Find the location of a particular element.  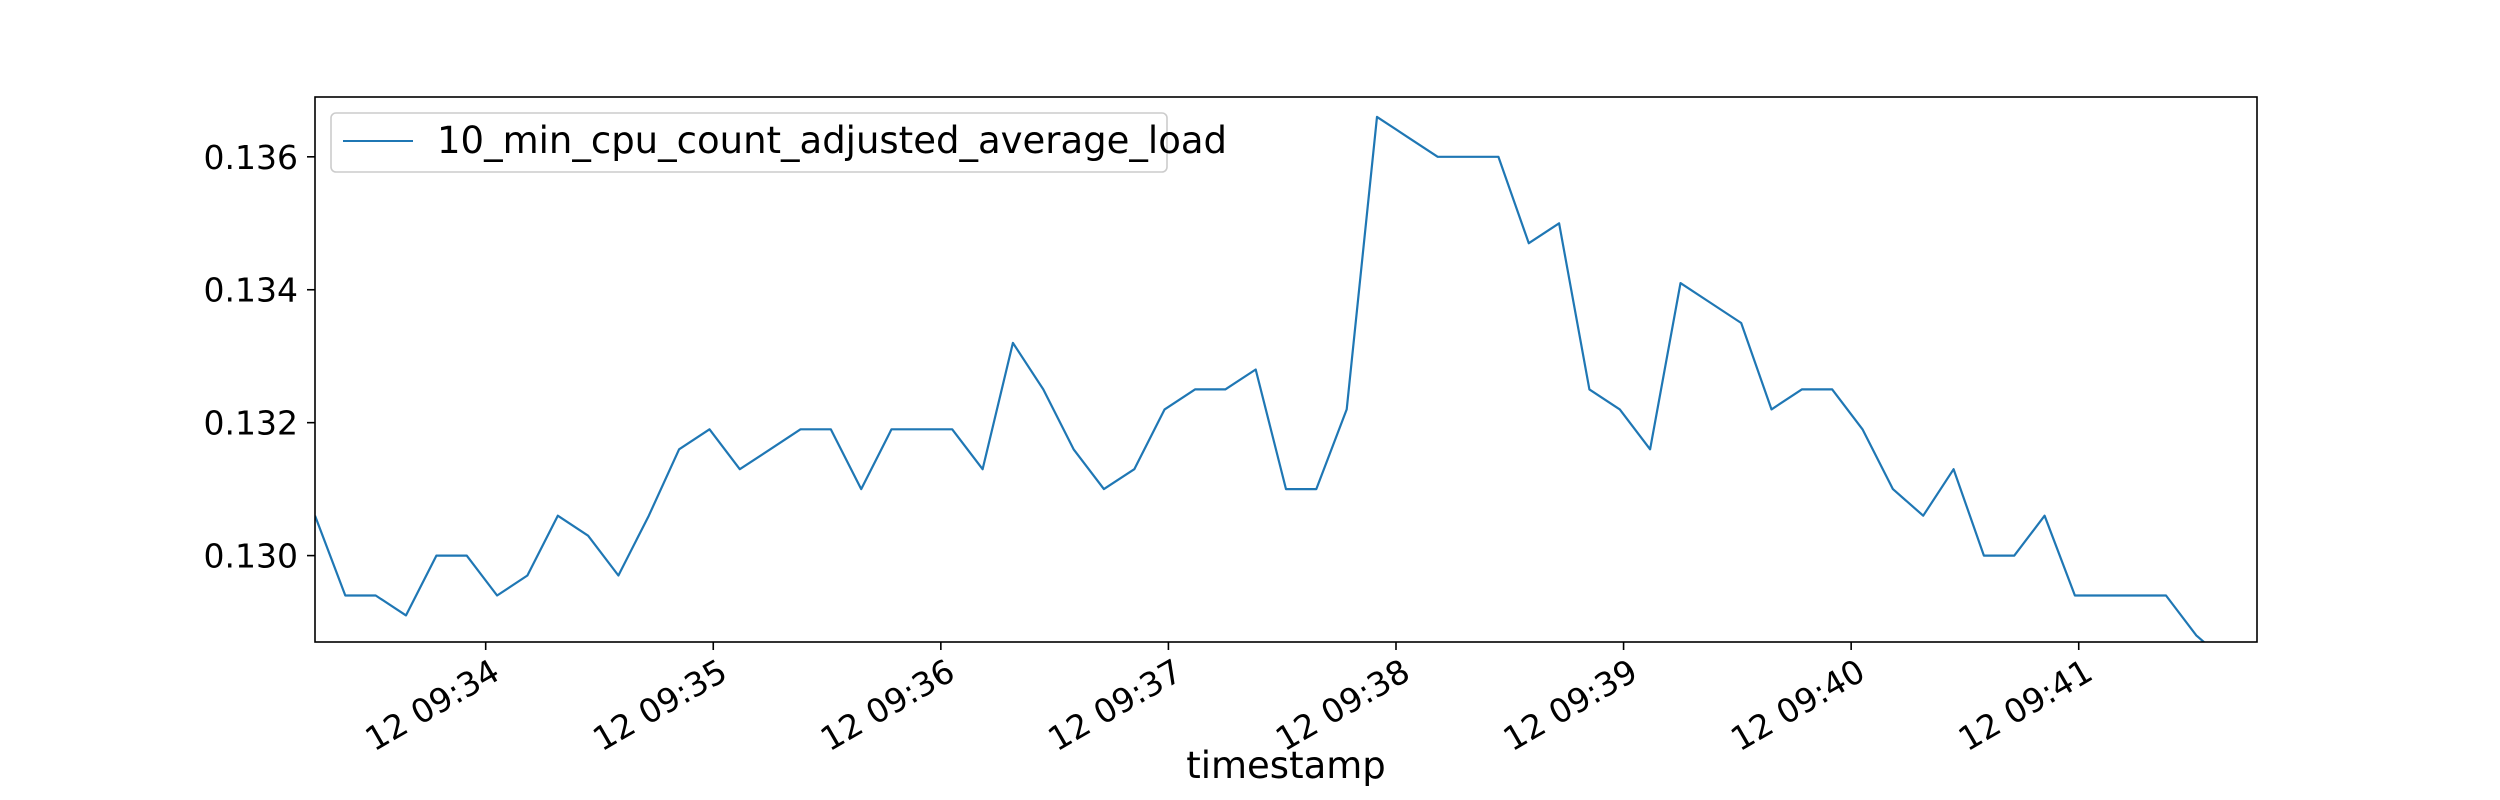

x-tick-label: 12 09:35 is located at coordinates (659, 705).